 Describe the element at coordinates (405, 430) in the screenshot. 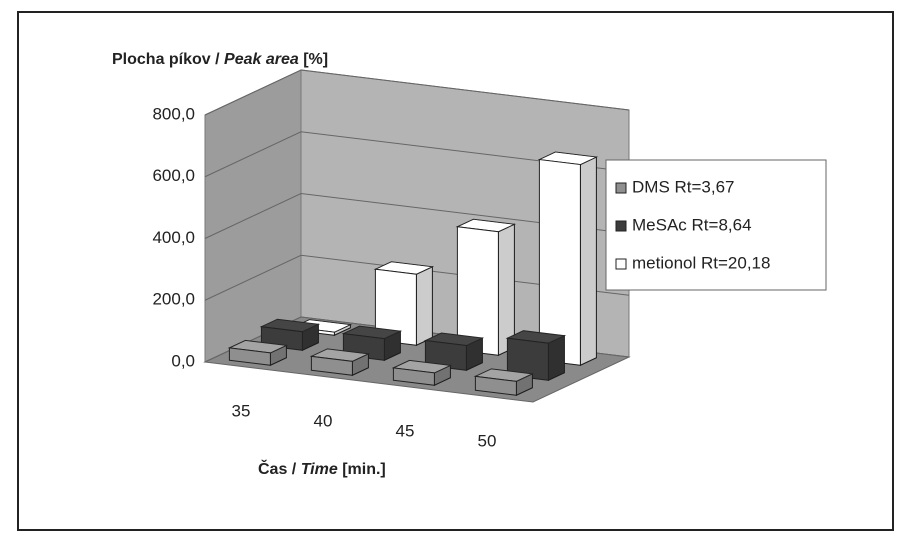

I see `x-tick-label: 45` at that location.